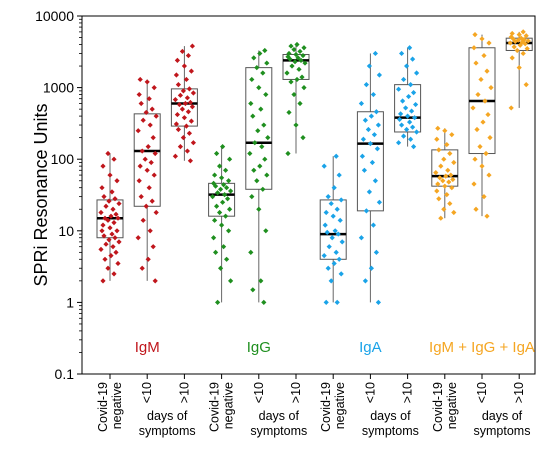 The image size is (550, 455). I want to click on y-tick-label: 100, so click(63, 159).